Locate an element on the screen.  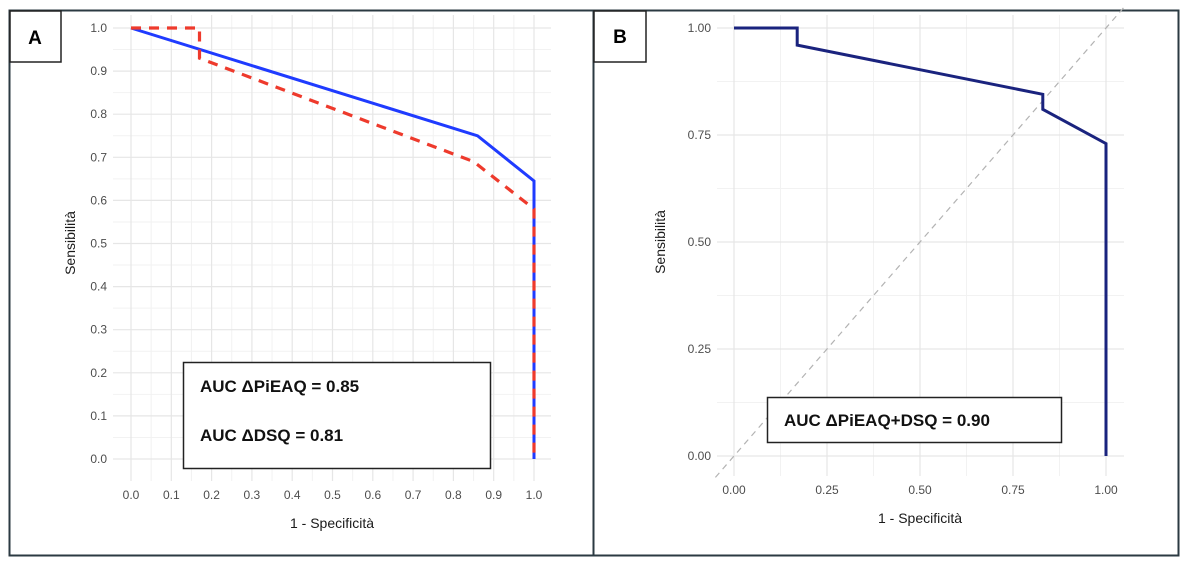
panel-b-label-box is located at coordinates (620, 36).